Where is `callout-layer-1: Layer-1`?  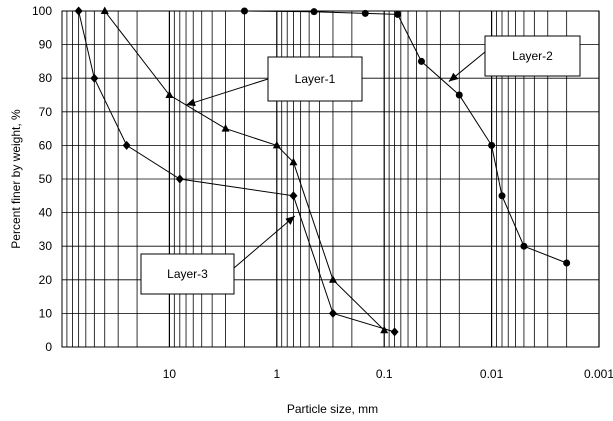
callout-layer-1: Layer-1 is located at coordinates (274, 81).